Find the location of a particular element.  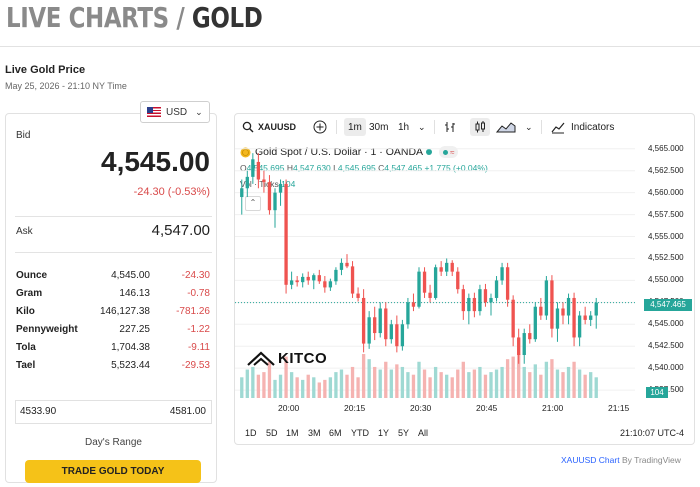

divider is located at coordinates (113, 252).